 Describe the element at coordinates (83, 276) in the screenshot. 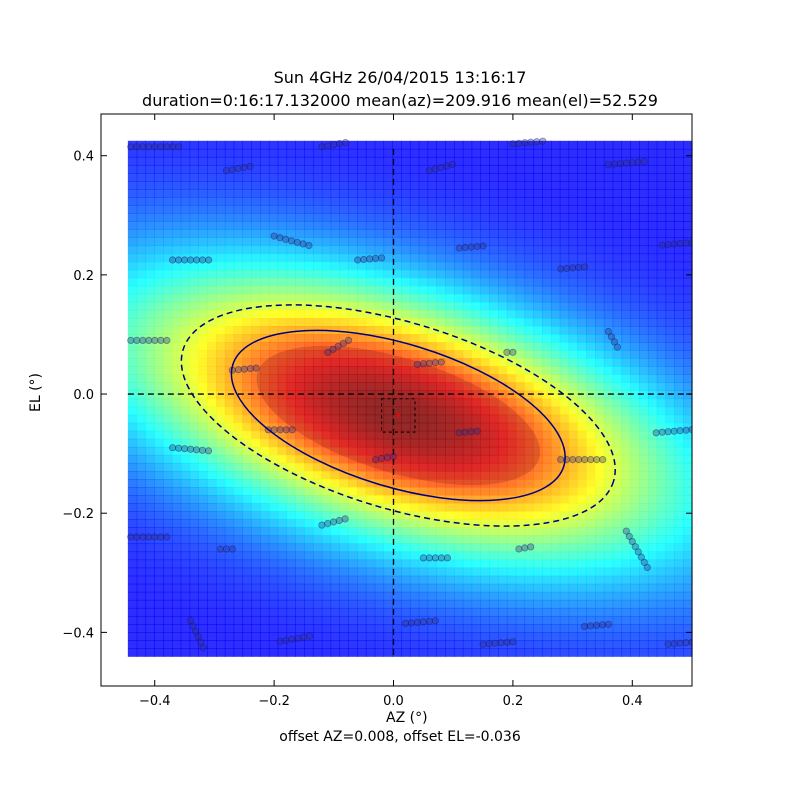

I see `y-tick-label: 0.2` at that location.